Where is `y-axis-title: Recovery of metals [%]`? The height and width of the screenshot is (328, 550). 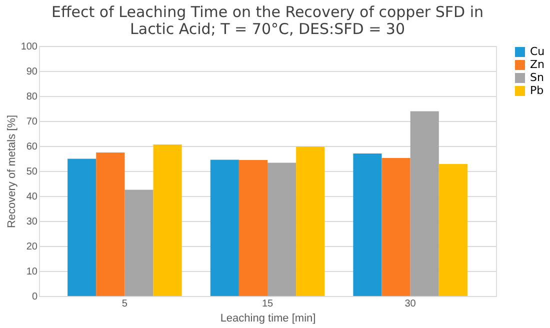 y-axis-title: Recovery of metals [%] is located at coordinates (12, 171).